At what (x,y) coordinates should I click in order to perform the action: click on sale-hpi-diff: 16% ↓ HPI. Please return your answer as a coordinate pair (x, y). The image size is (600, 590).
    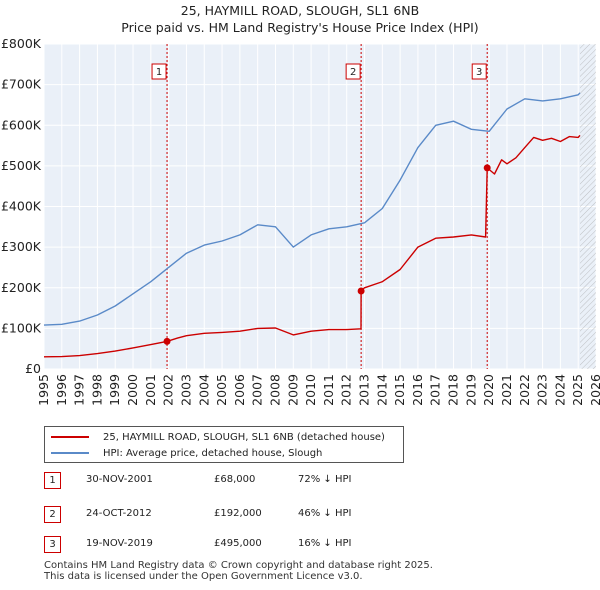
    Looking at the image, I should click on (325, 543).